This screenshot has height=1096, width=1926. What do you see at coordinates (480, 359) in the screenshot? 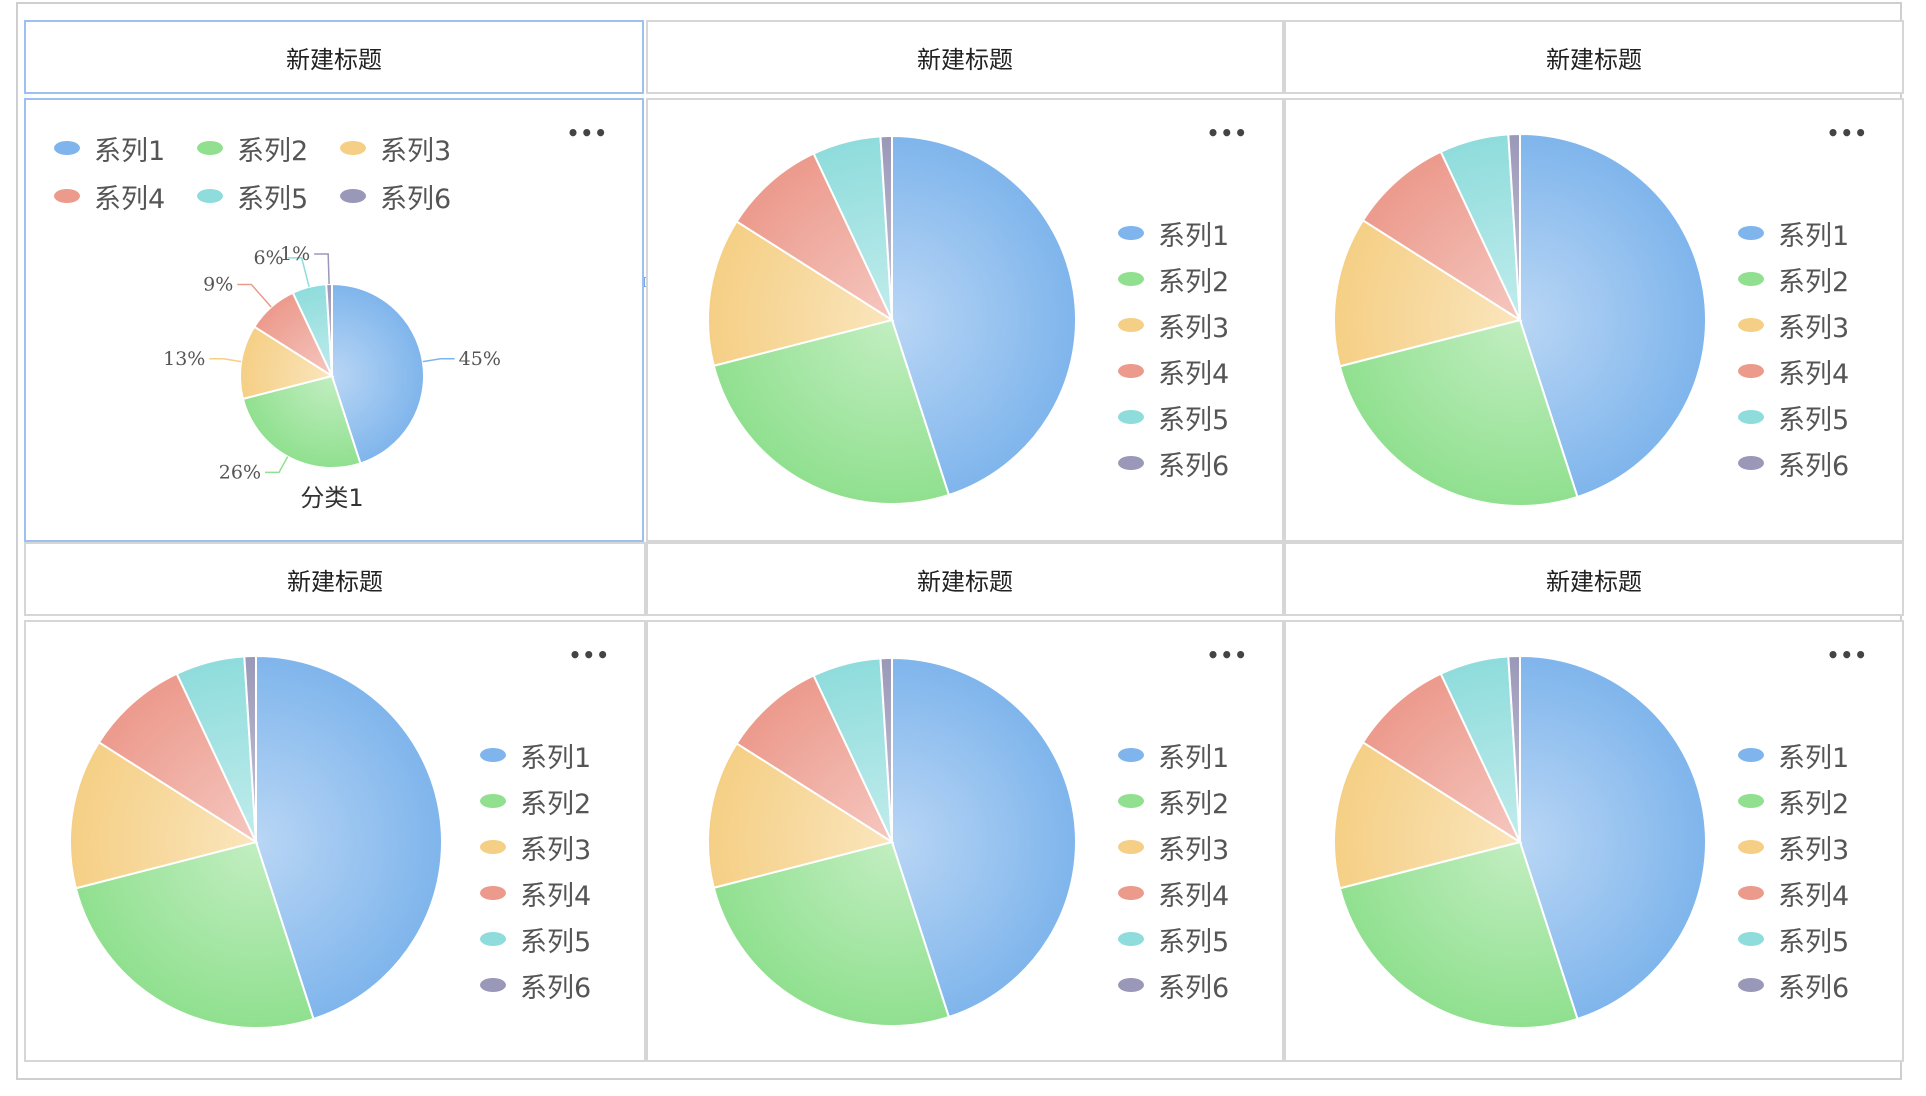
I see `slice-label-1: 45%` at bounding box center [480, 359].